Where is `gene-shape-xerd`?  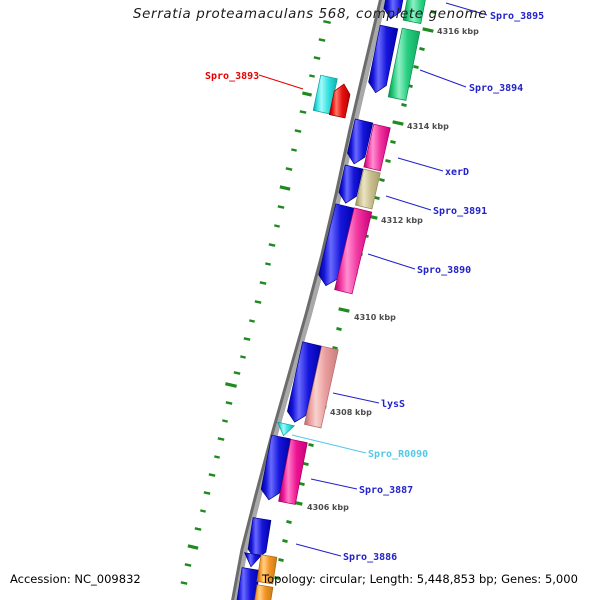
gene-shape-xerd is located at coordinates (377, 147).